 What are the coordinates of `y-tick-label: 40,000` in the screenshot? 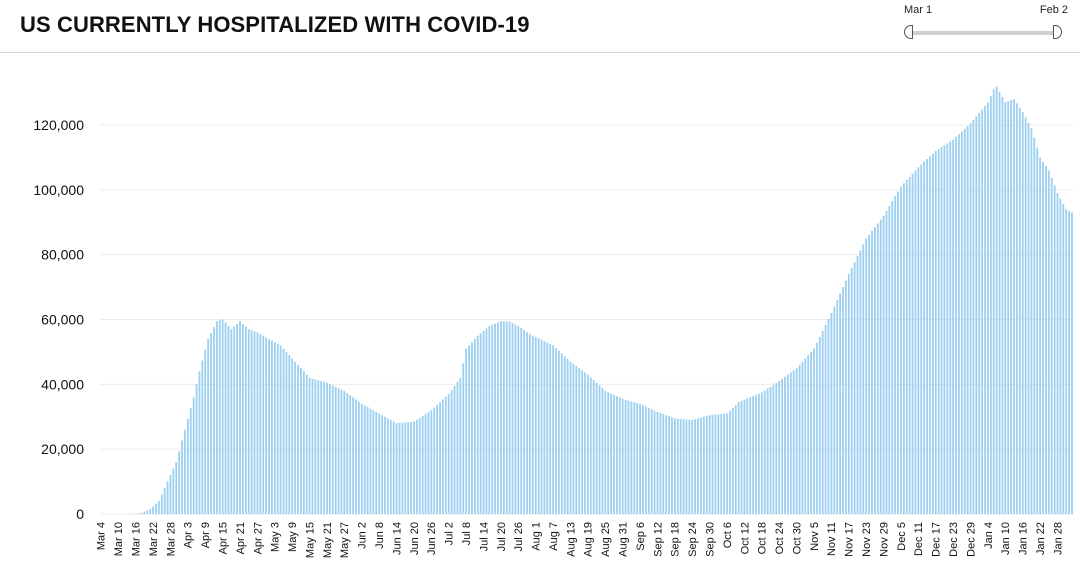 It's located at (62, 384).